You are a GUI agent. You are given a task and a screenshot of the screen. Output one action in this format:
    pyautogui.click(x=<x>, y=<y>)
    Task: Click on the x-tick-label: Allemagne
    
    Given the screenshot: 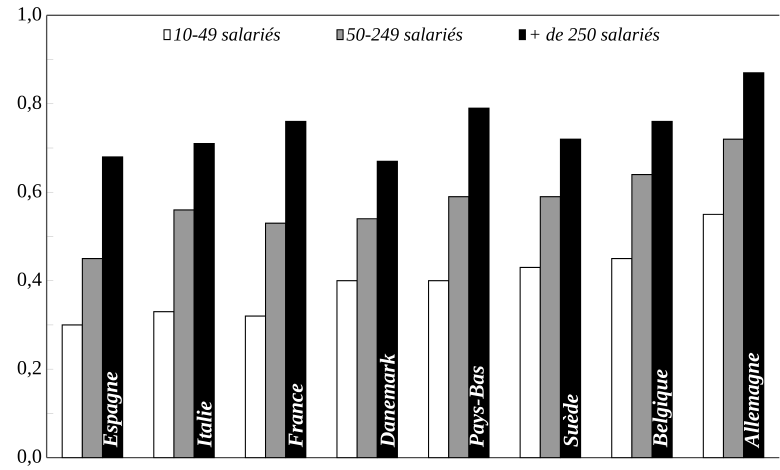 What is the action you would take?
    pyautogui.click(x=754, y=400)
    